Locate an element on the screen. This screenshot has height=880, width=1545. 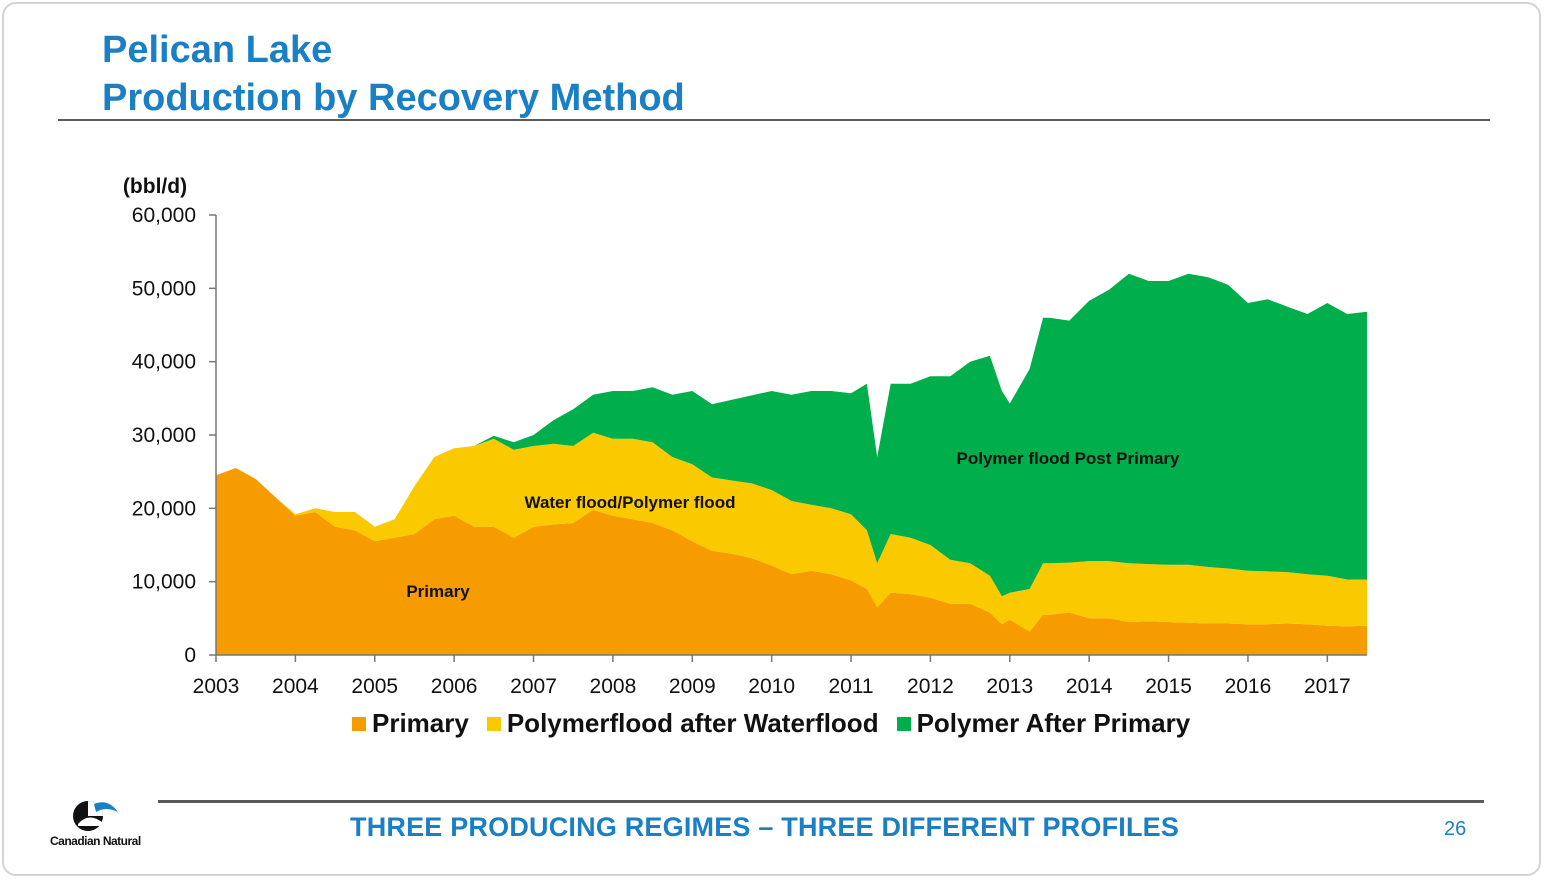
area-label-2: Water flood/Polymer flood is located at coordinates (630, 502).